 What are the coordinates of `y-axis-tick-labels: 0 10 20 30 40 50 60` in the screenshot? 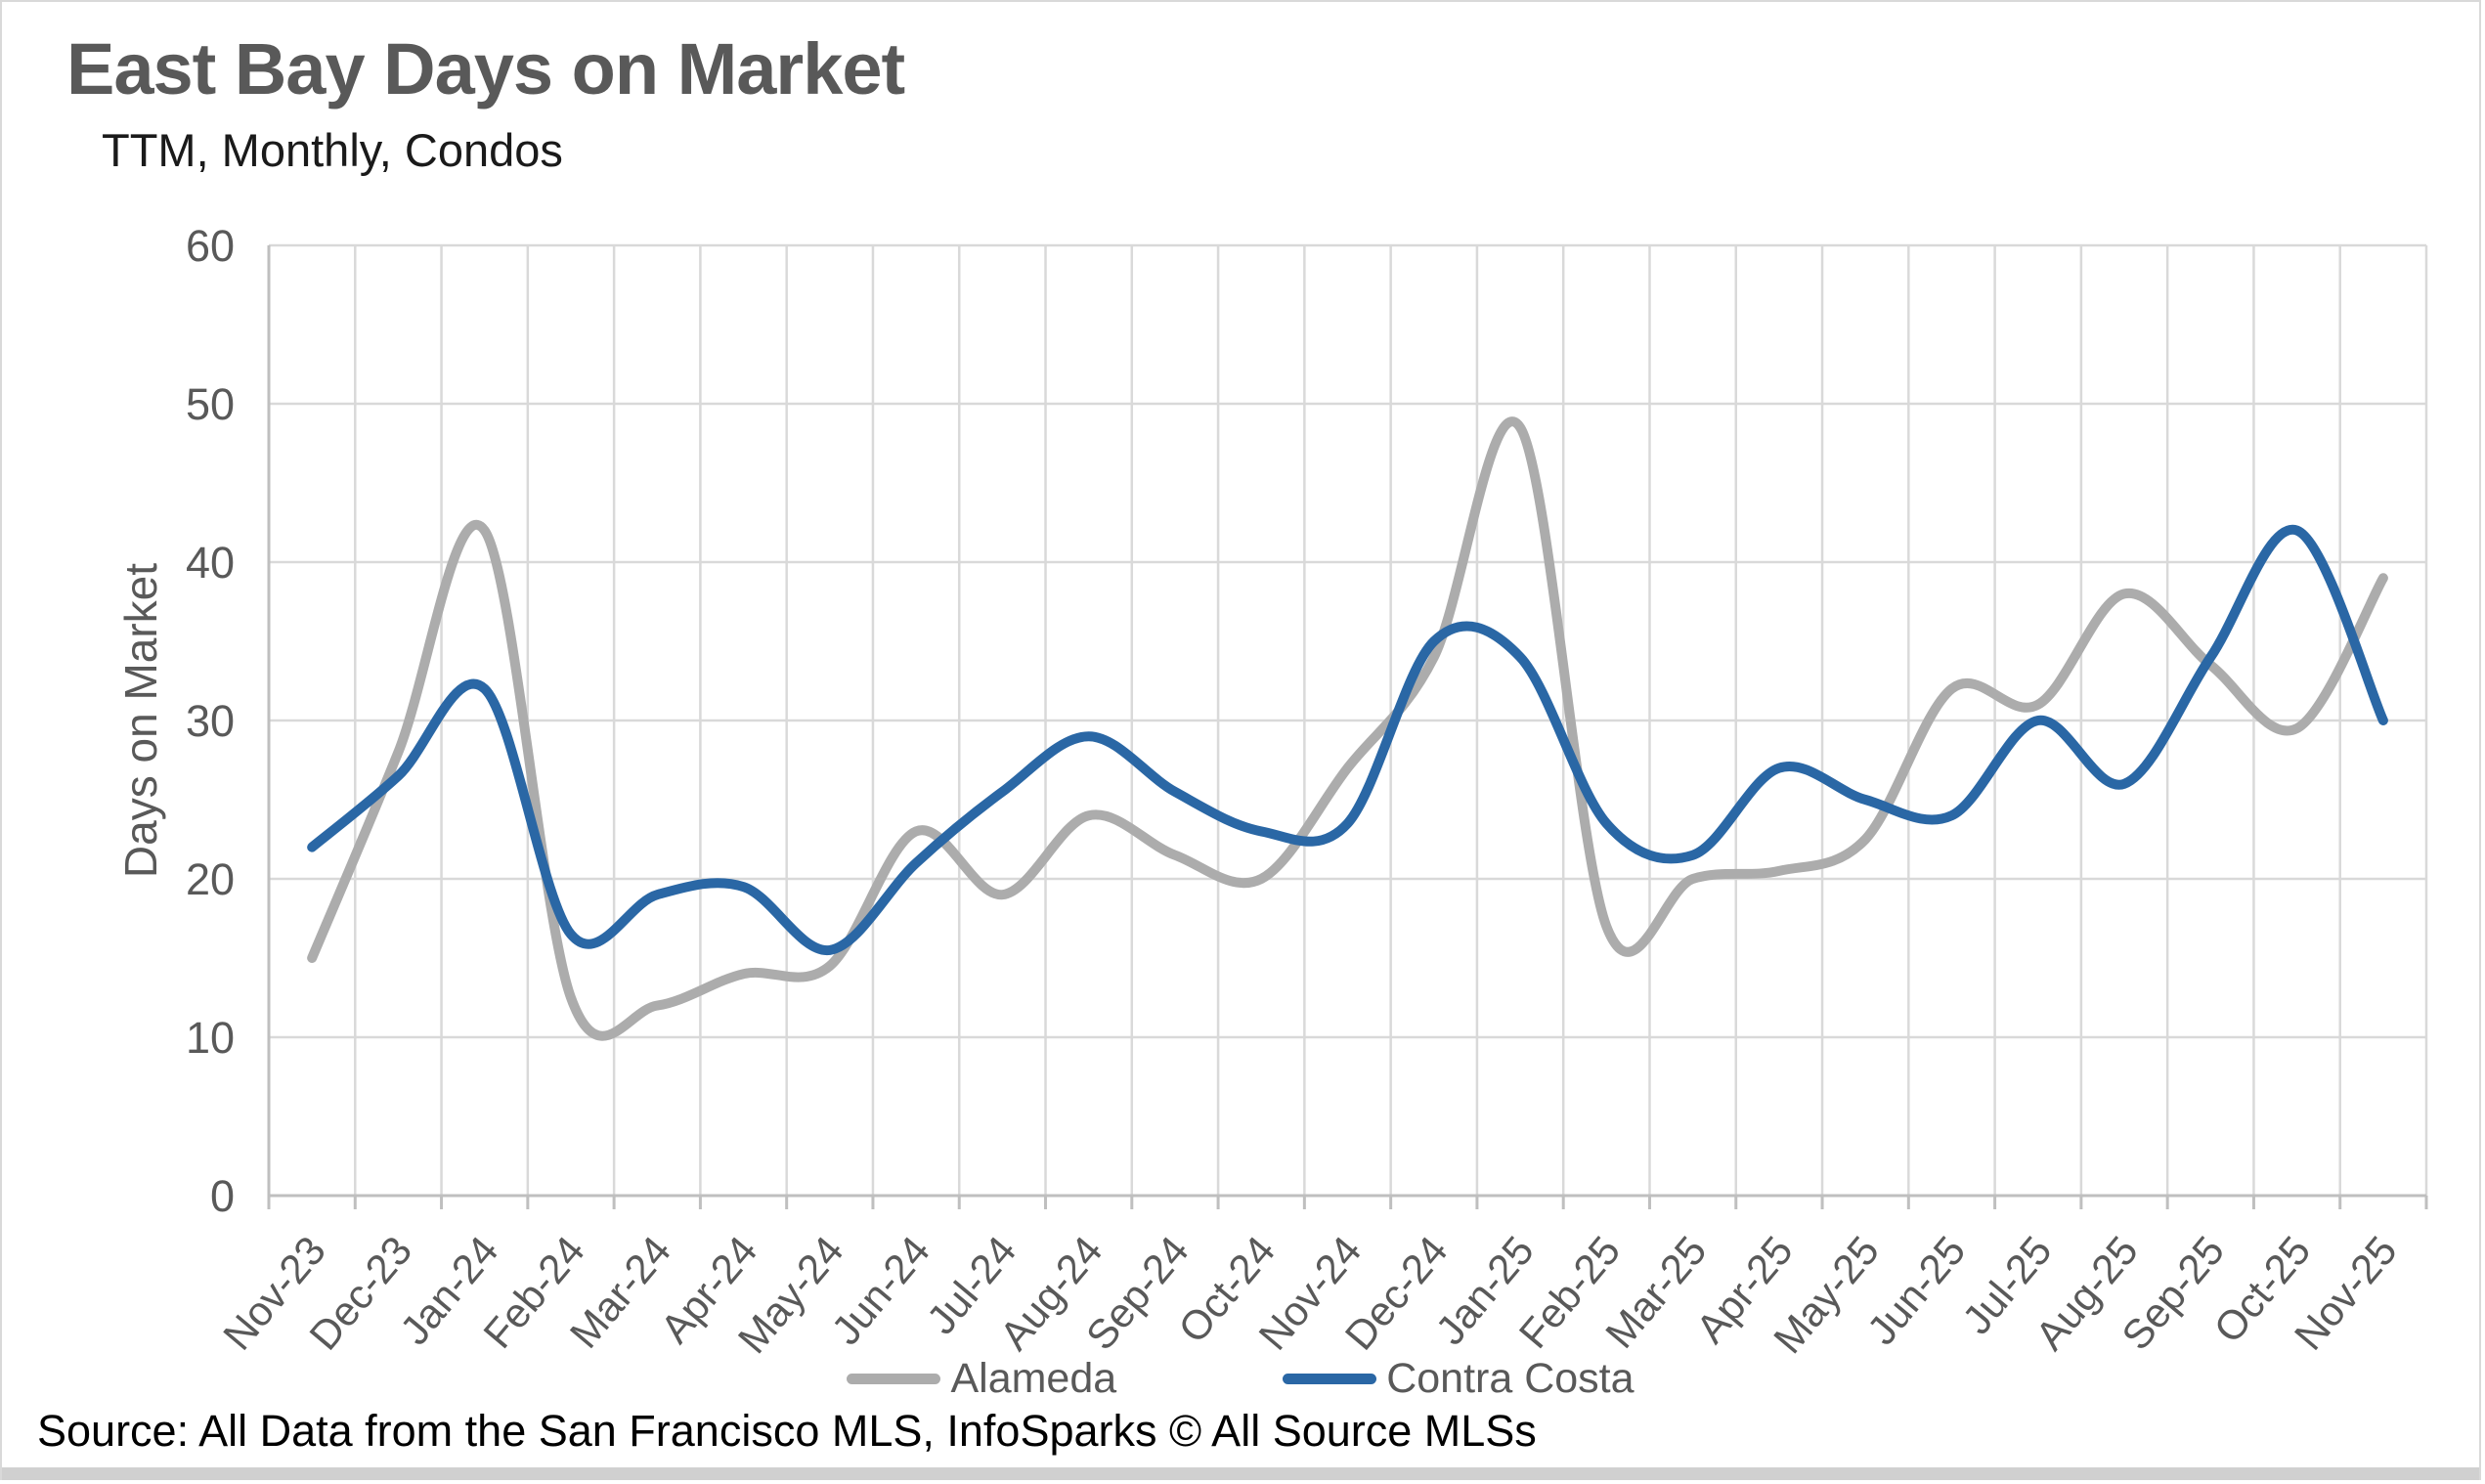 It's located at (210, 721).